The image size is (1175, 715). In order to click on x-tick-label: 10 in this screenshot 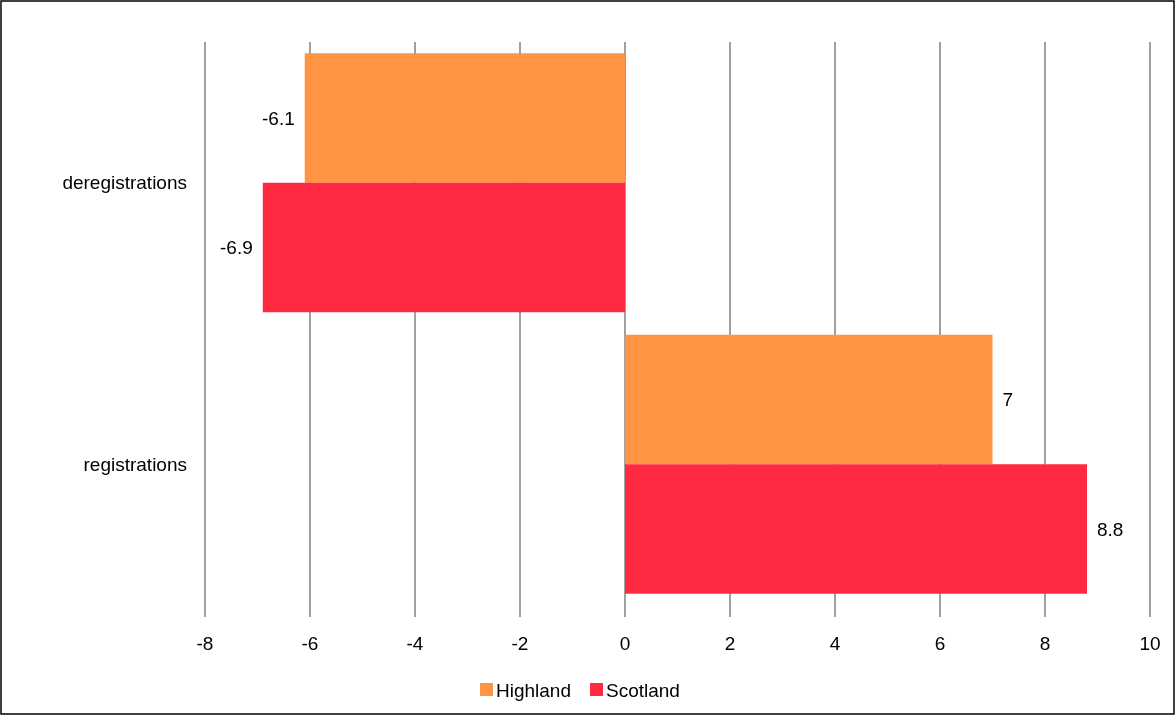, I will do `click(1150, 643)`.